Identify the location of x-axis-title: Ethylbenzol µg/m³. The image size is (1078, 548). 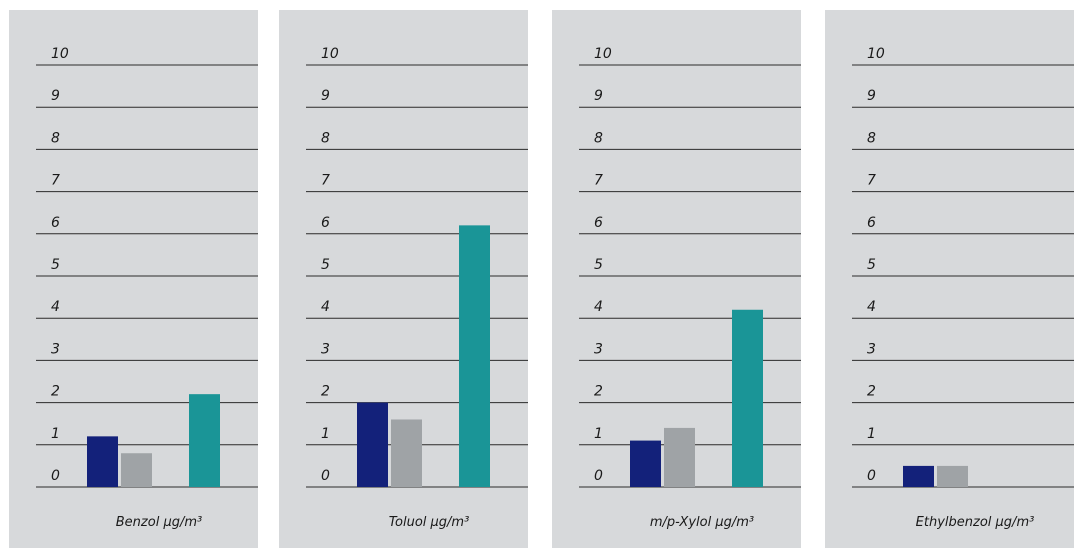
(975, 522).